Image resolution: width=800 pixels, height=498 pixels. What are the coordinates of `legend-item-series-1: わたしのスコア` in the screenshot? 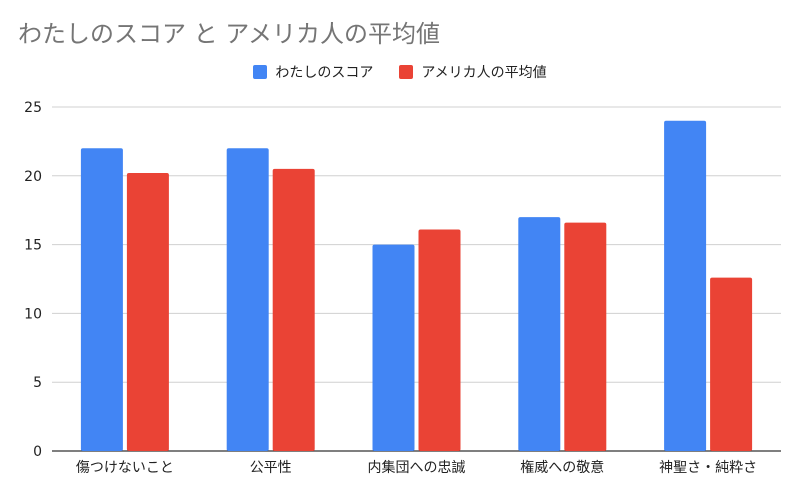 It's located at (313, 72).